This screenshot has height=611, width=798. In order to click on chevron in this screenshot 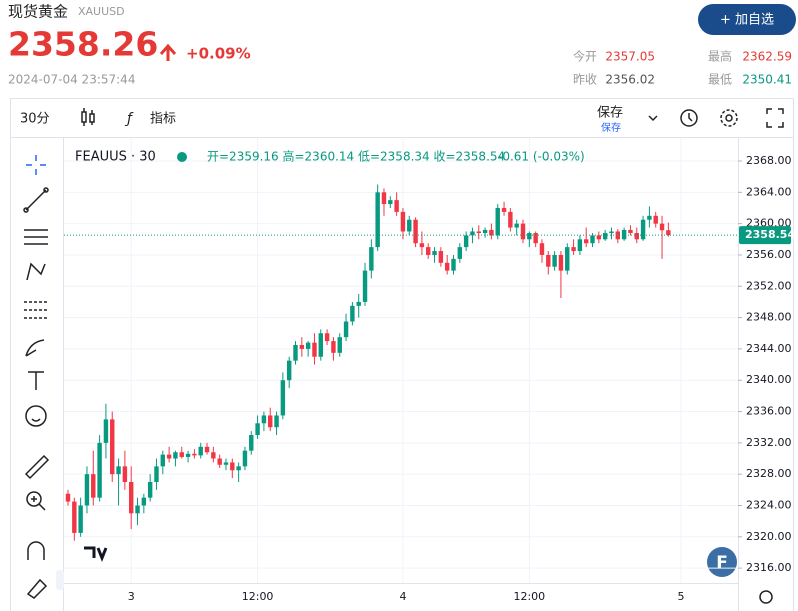, I will do `click(653, 118)`.